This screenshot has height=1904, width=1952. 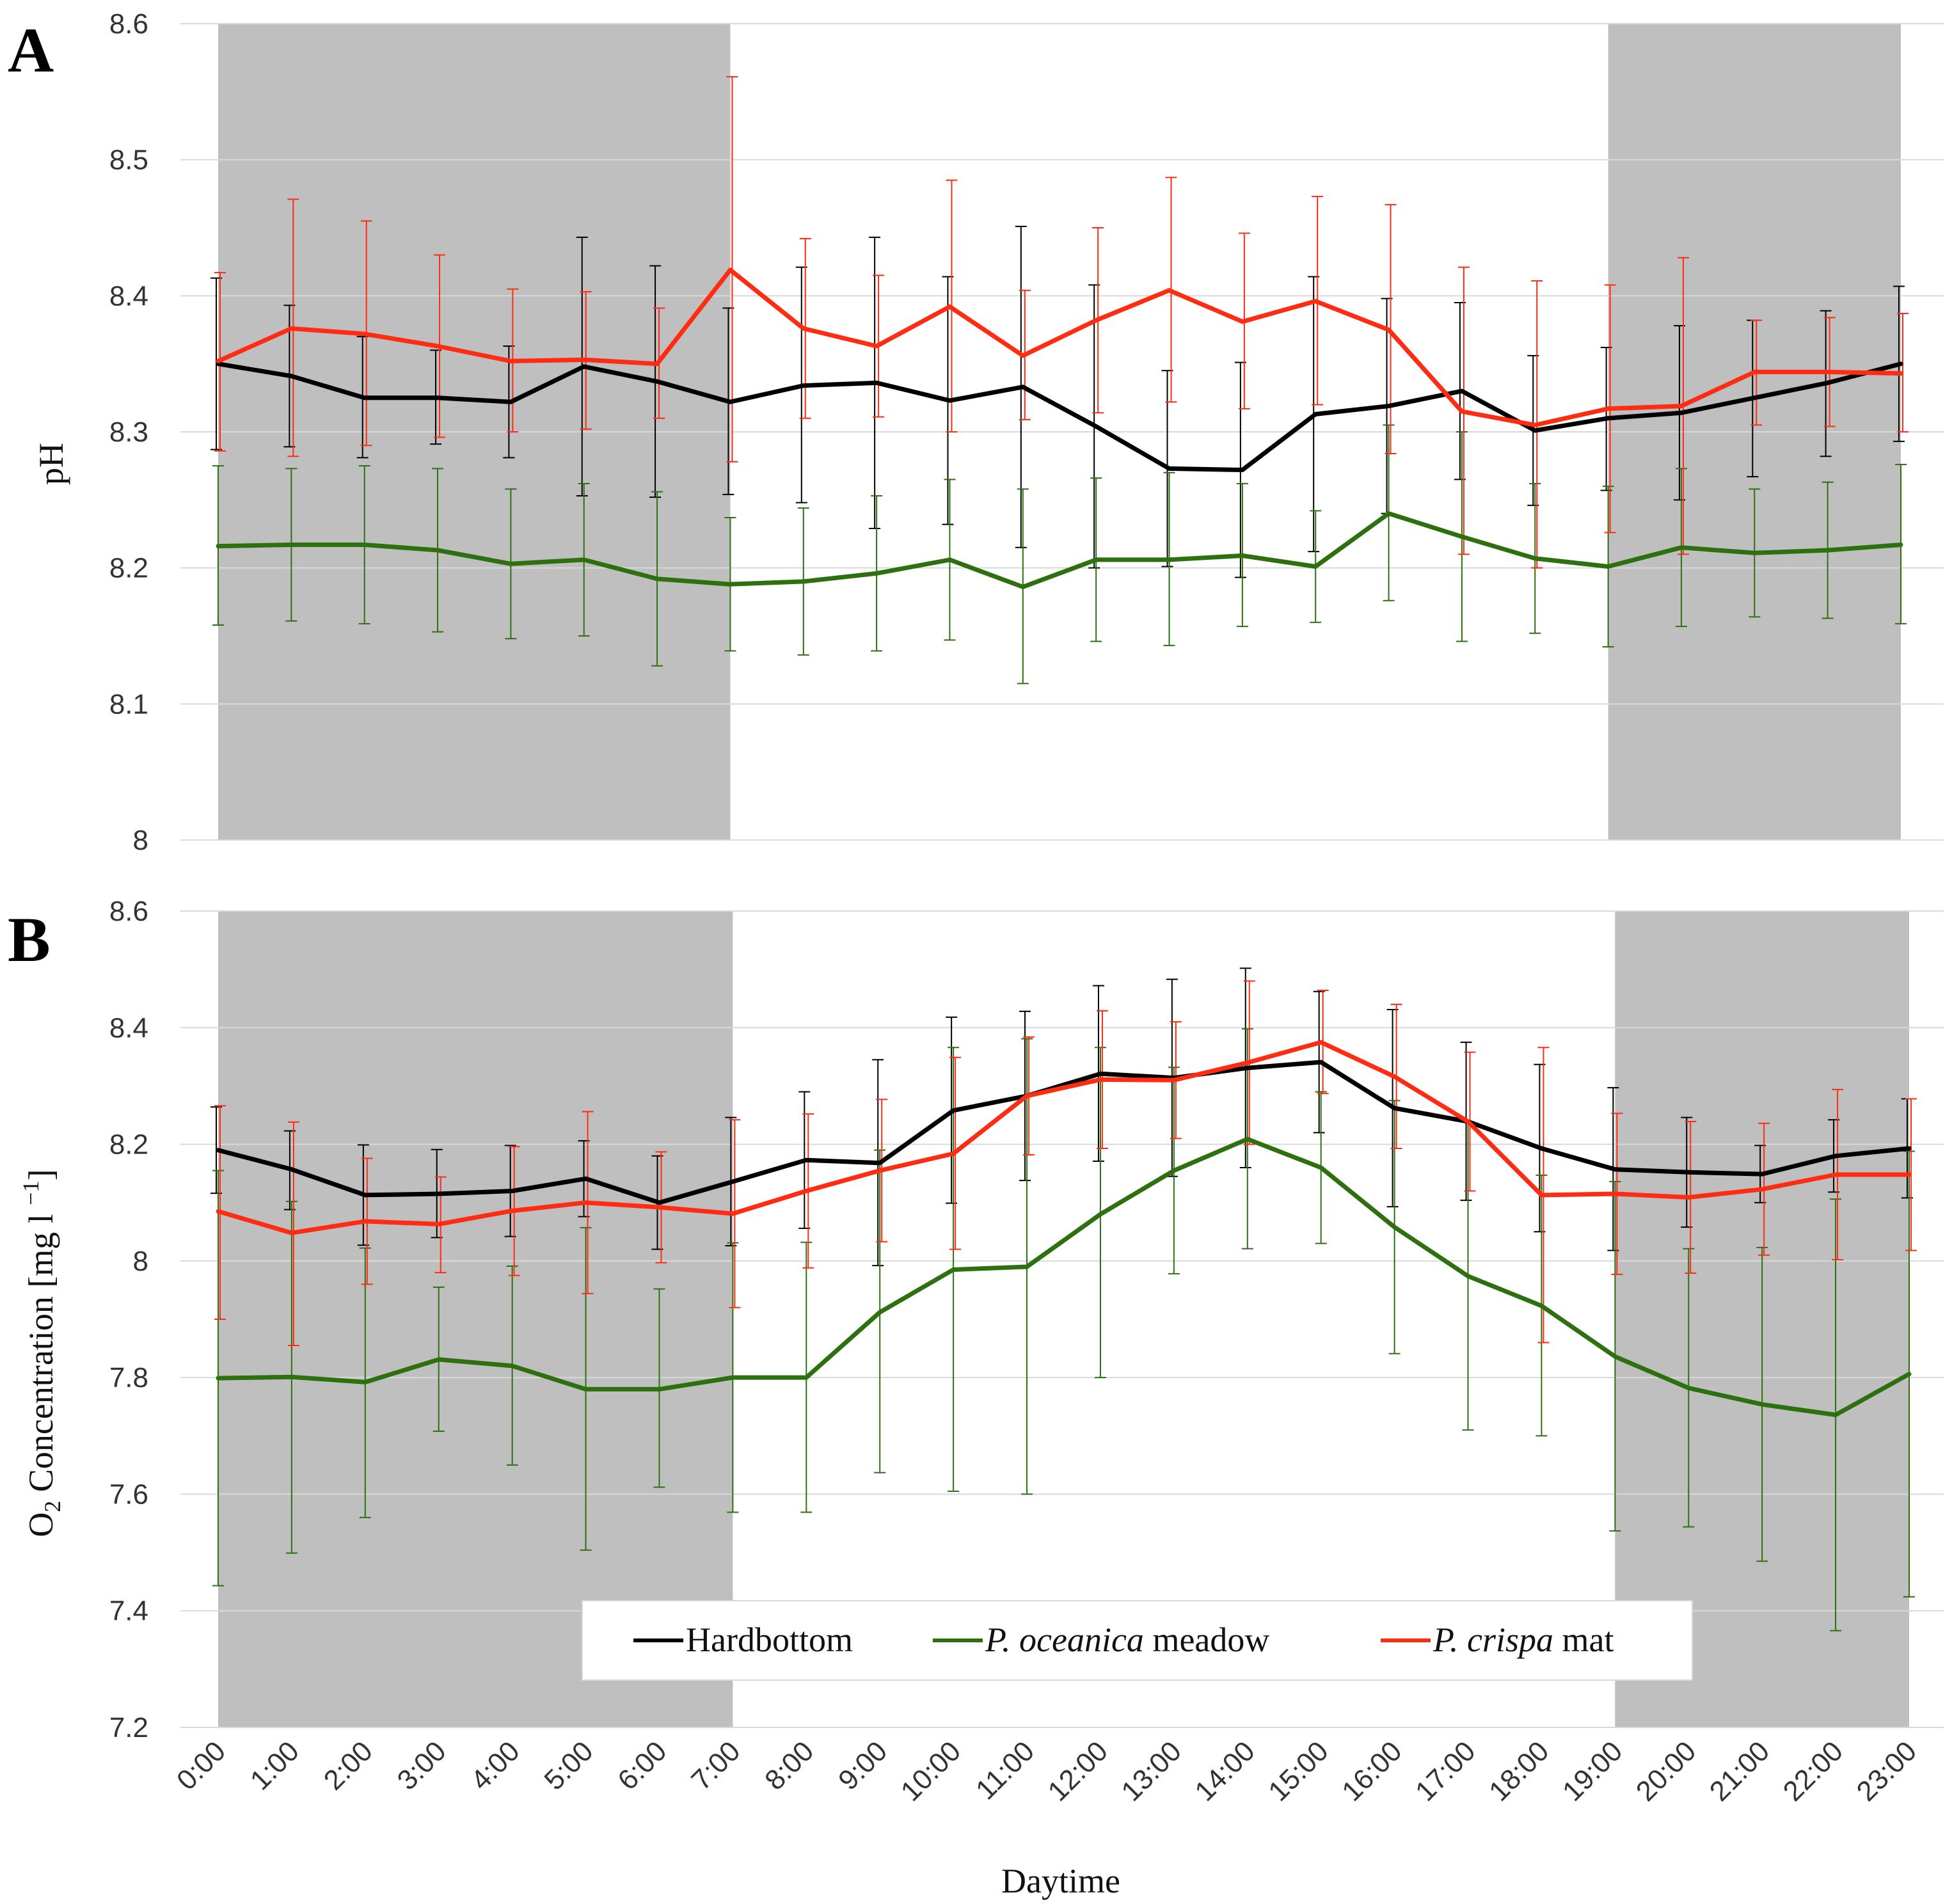 I want to click on panel-a-letter: A, so click(x=31, y=50).